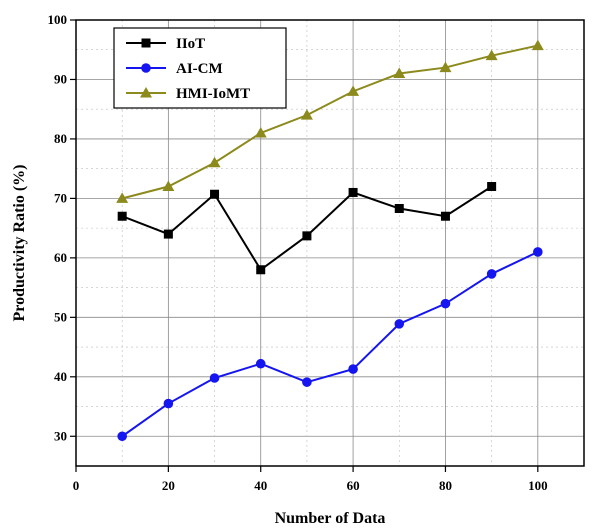 This screenshot has height=529, width=601. Describe the element at coordinates (60, 78) in the screenshot. I see `y-tick-label: 90` at that location.